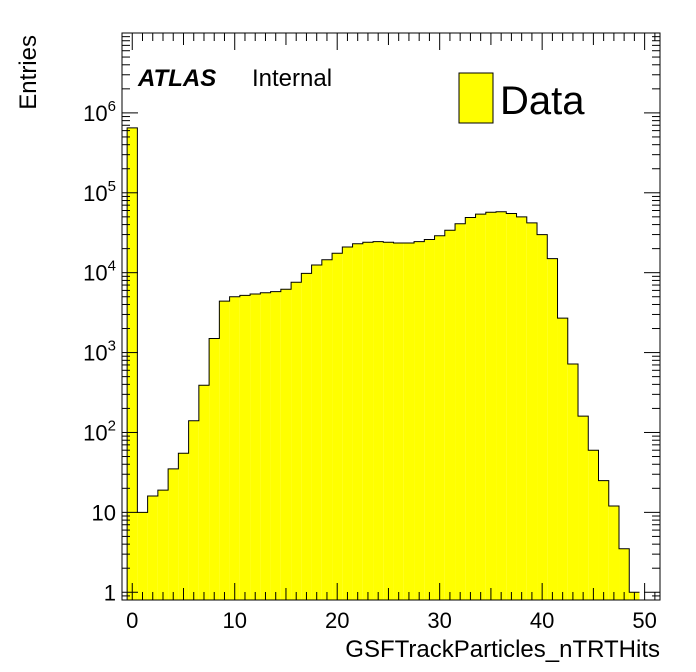 This screenshot has height=672, width=696. What do you see at coordinates (292, 78) in the screenshot?
I see `internal-label: Internal` at bounding box center [292, 78].